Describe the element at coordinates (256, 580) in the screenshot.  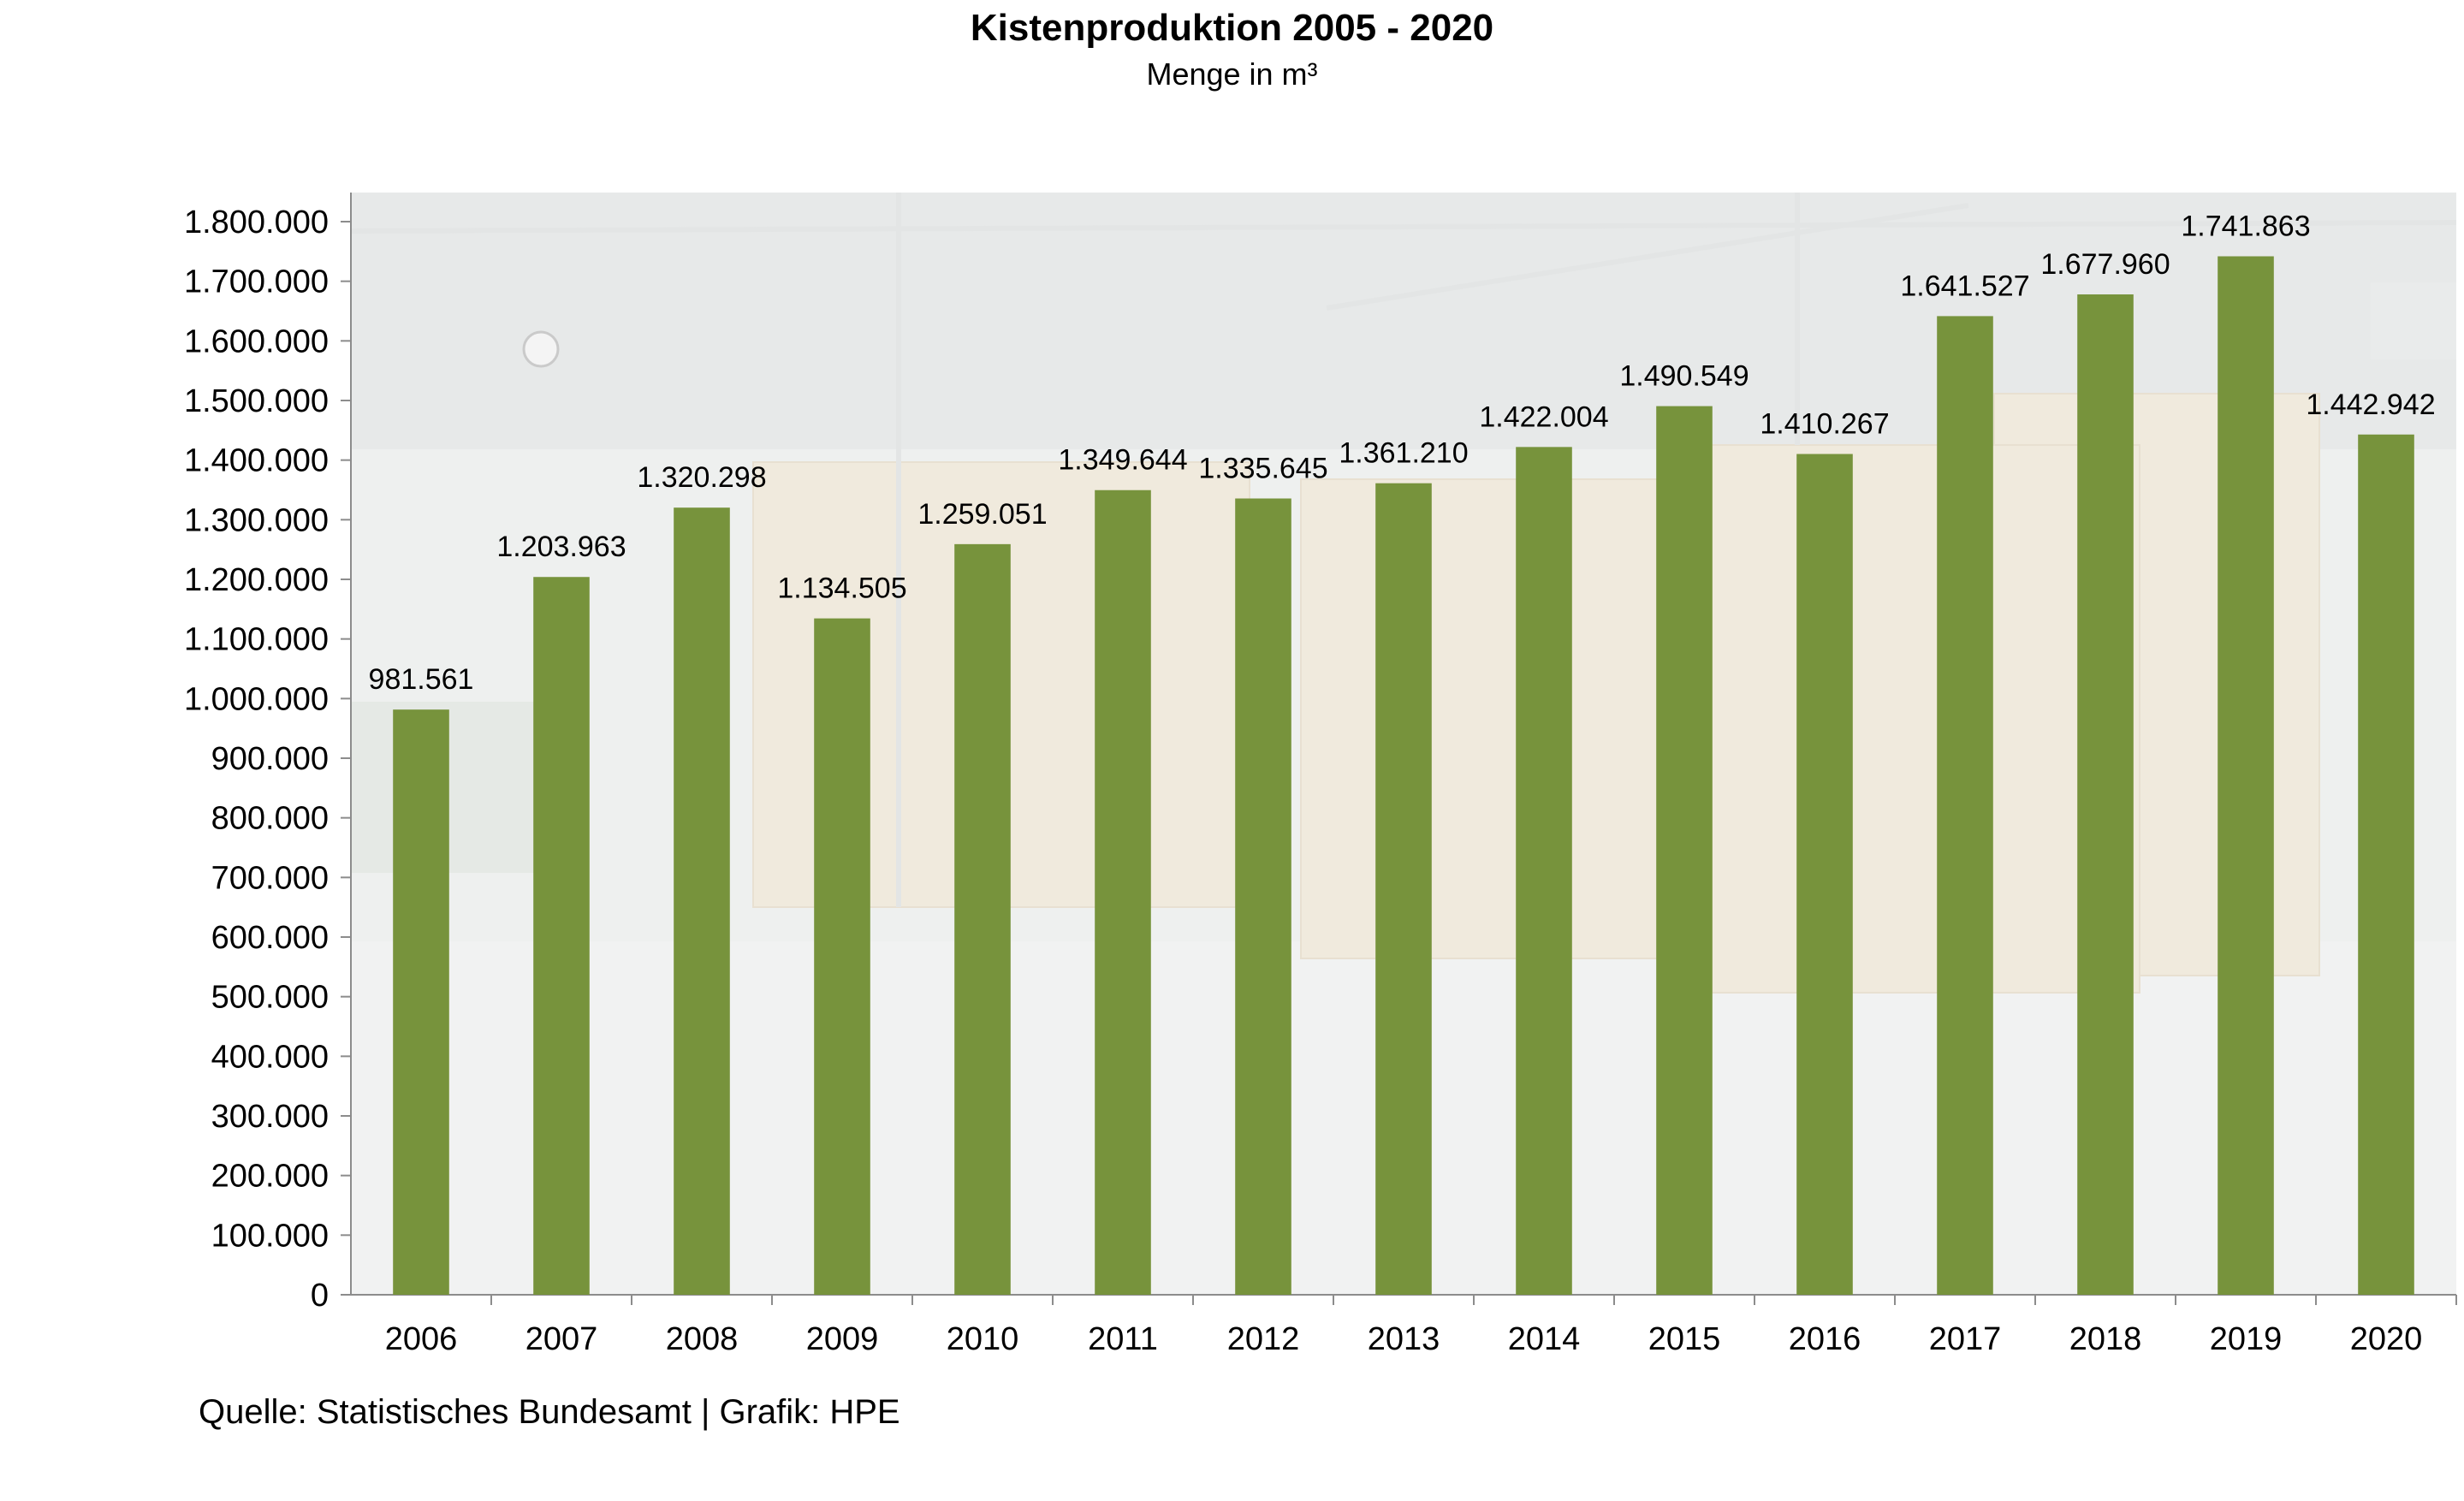
I see `y-tick-label: 1.200.000` at that location.